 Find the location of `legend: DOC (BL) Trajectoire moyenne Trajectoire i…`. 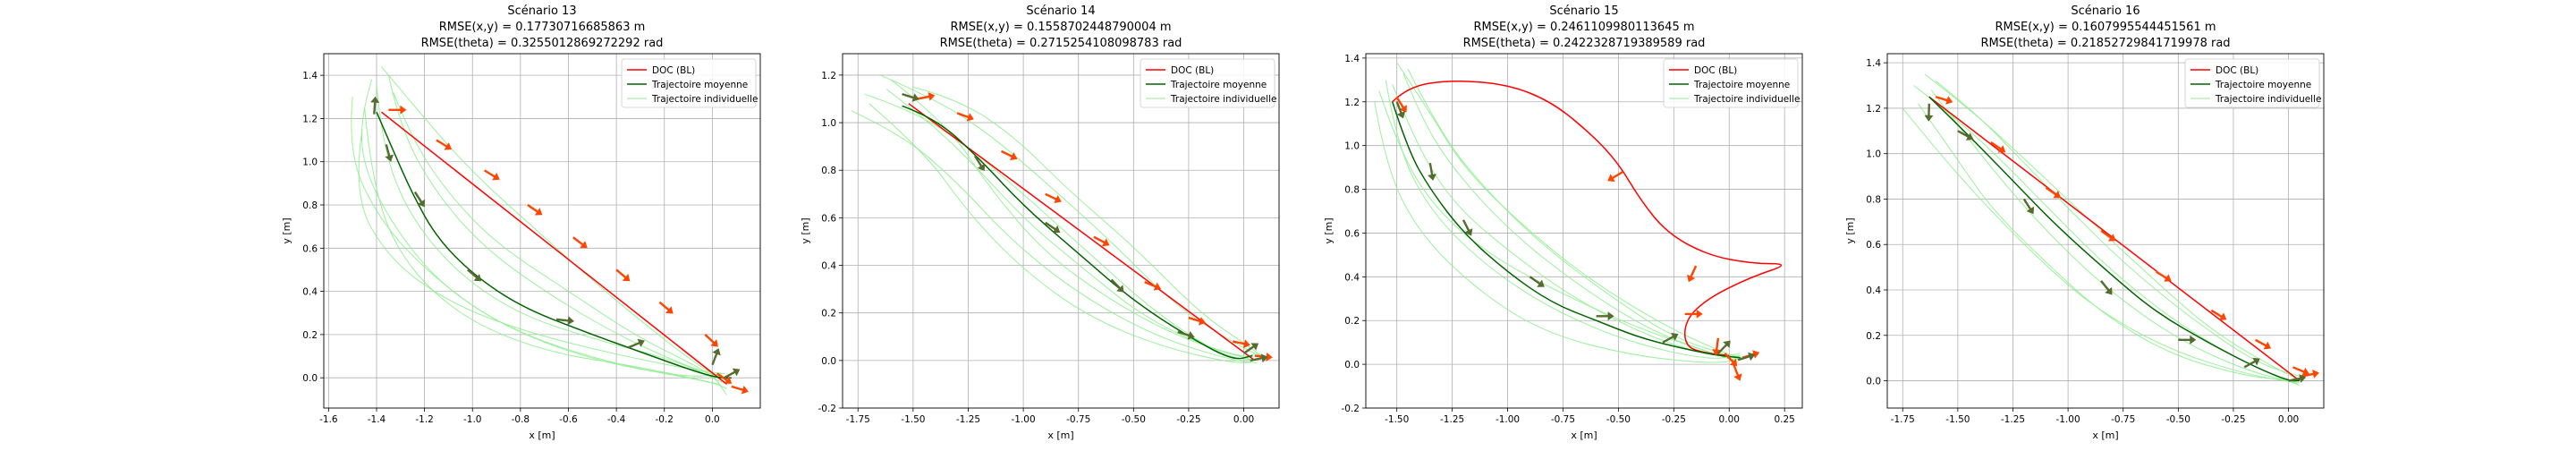

legend: DOC (BL) Trajectoire moyenne Trajectoire i… is located at coordinates (2252, 83).